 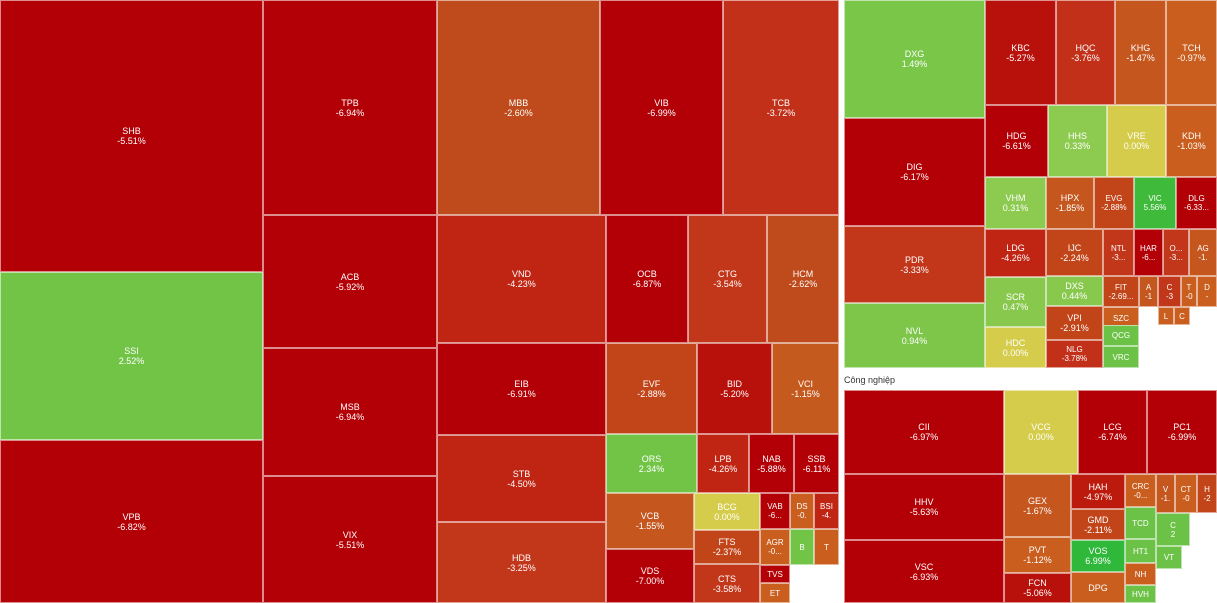 I want to click on treemap-cell-pdr: PDR -3.33%, so click(x=914, y=264).